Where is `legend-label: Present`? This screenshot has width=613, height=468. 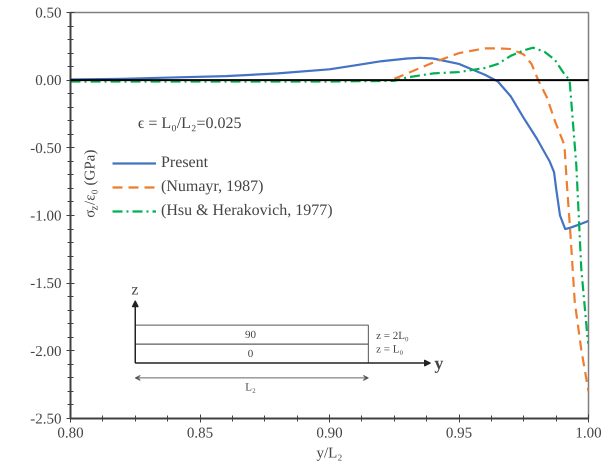 legend-label: Present is located at coordinates (184, 163).